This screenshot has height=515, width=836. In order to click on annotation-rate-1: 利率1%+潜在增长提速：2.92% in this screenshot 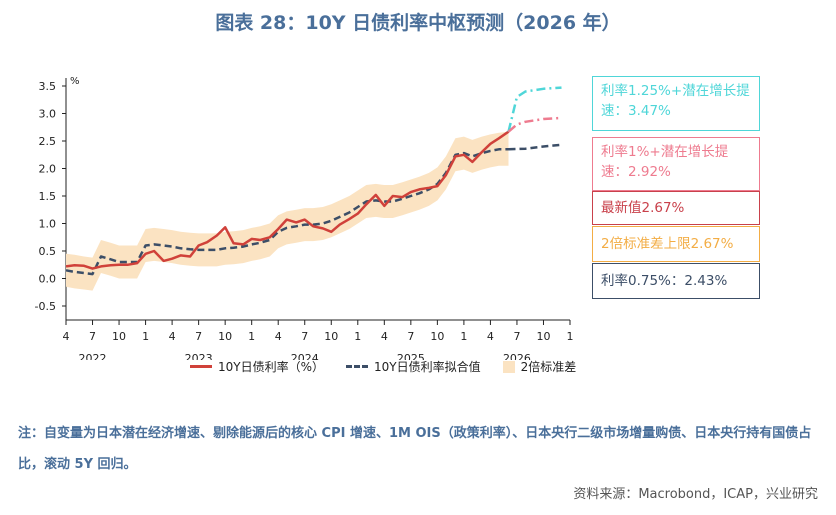, I will do `click(676, 164)`.